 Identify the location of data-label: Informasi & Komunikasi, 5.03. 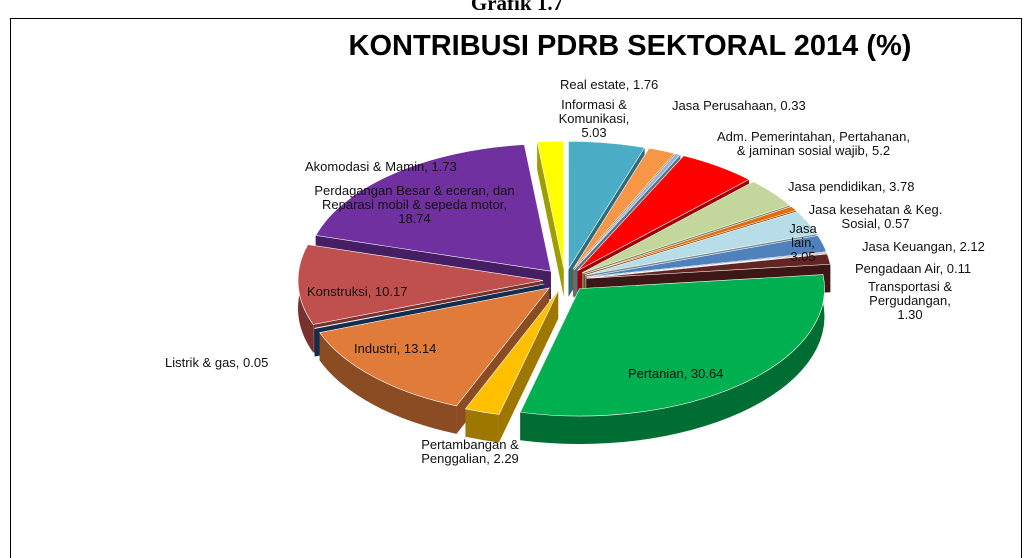
(594, 118).